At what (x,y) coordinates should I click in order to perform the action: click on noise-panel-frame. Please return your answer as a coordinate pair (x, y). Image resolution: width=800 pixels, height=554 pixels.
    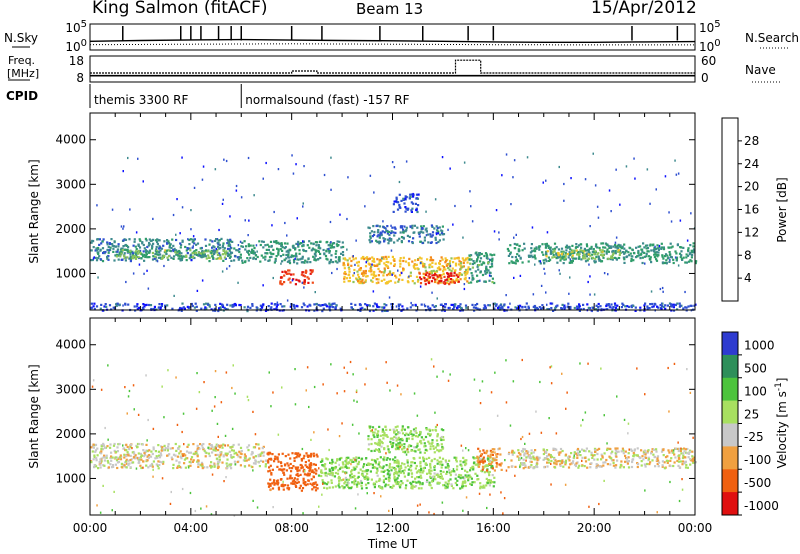
    Looking at the image, I should click on (392, 37).